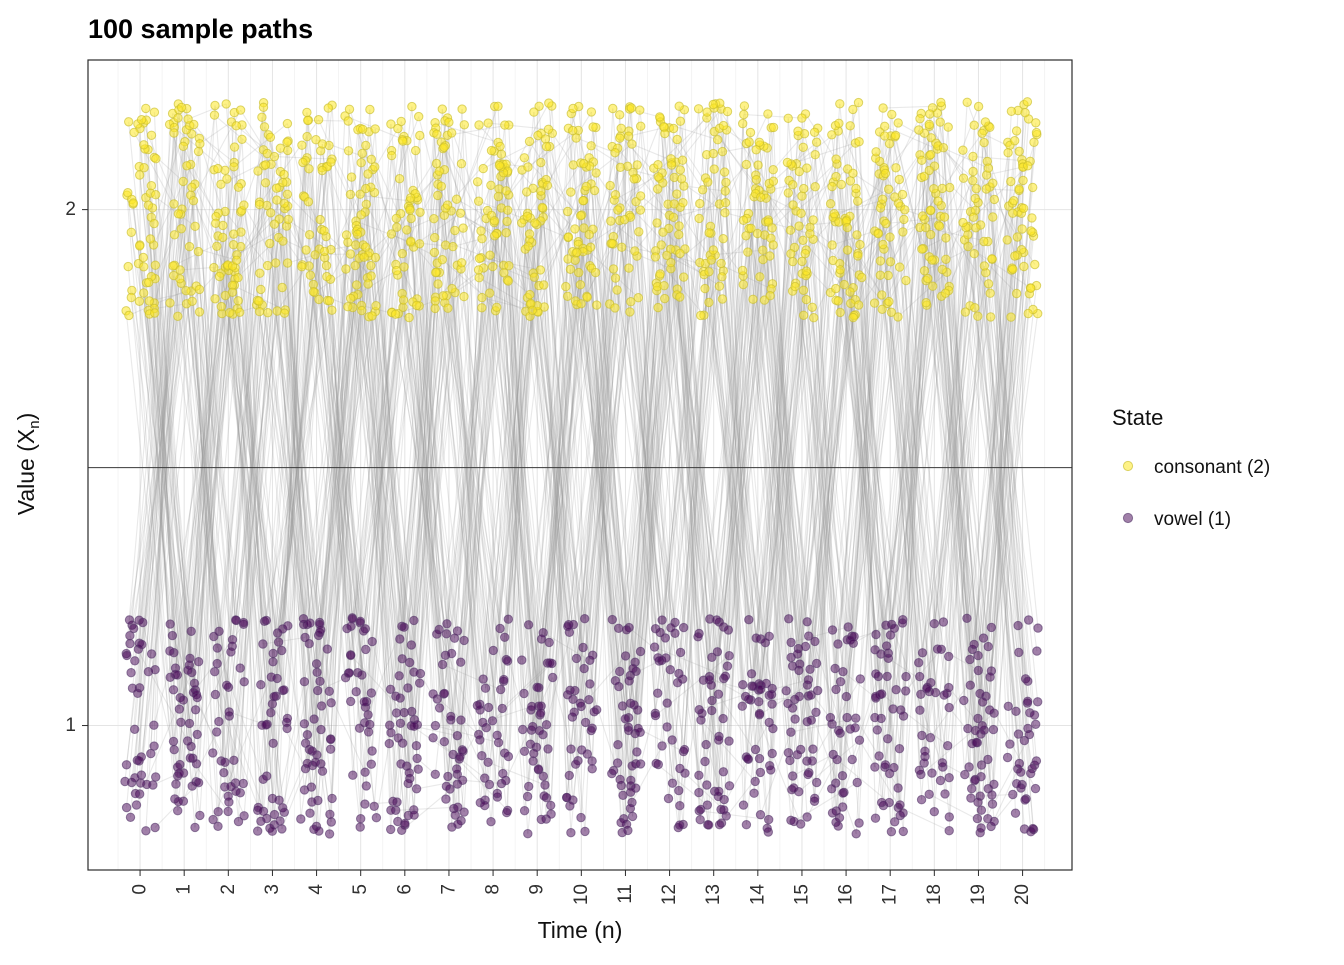 The image size is (1344, 965). I want to click on legend-key-consonant-dot, so click(1128, 466).